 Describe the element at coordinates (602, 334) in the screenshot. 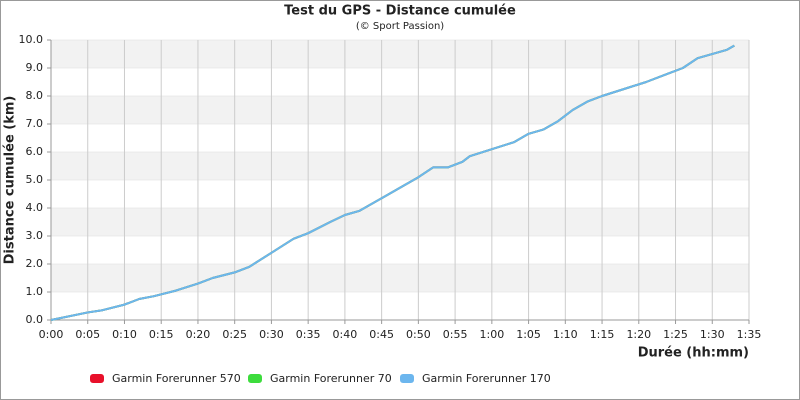

I see `x-tick-label: 1:15` at that location.